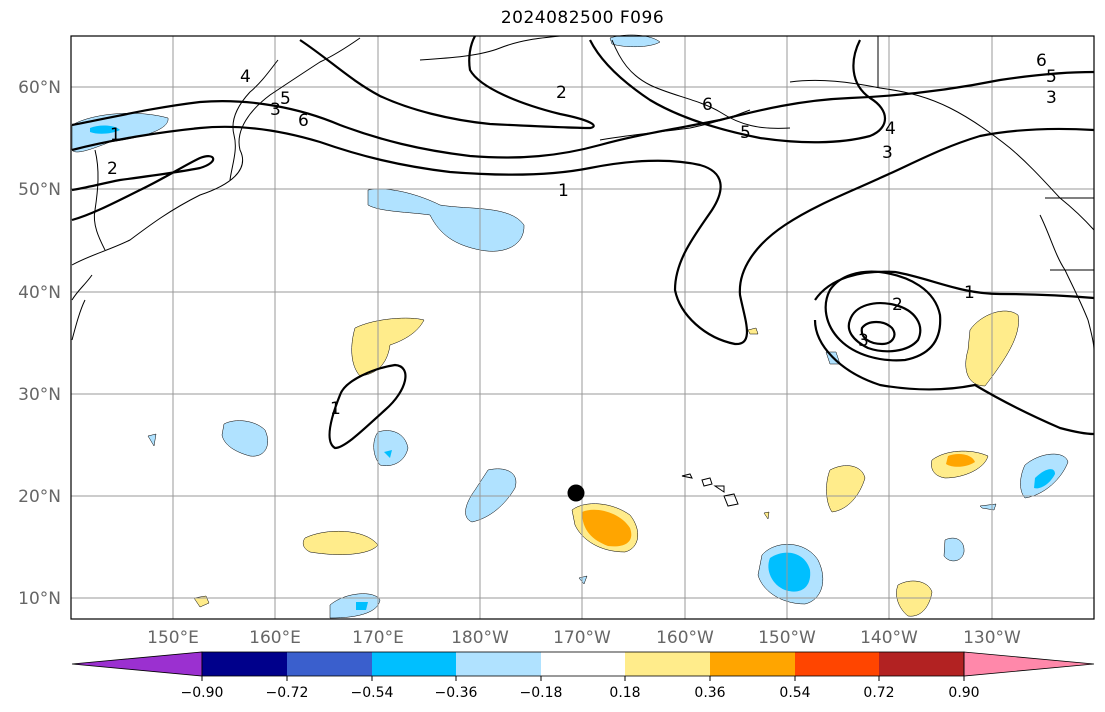 The image size is (1105, 712). What do you see at coordinates (878, 693) in the screenshot?
I see `colorbar-tick-label: 0.72` at bounding box center [878, 693].